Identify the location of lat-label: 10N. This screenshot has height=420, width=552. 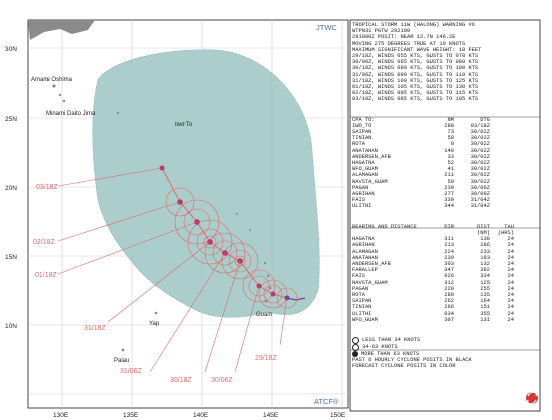
(11, 326).